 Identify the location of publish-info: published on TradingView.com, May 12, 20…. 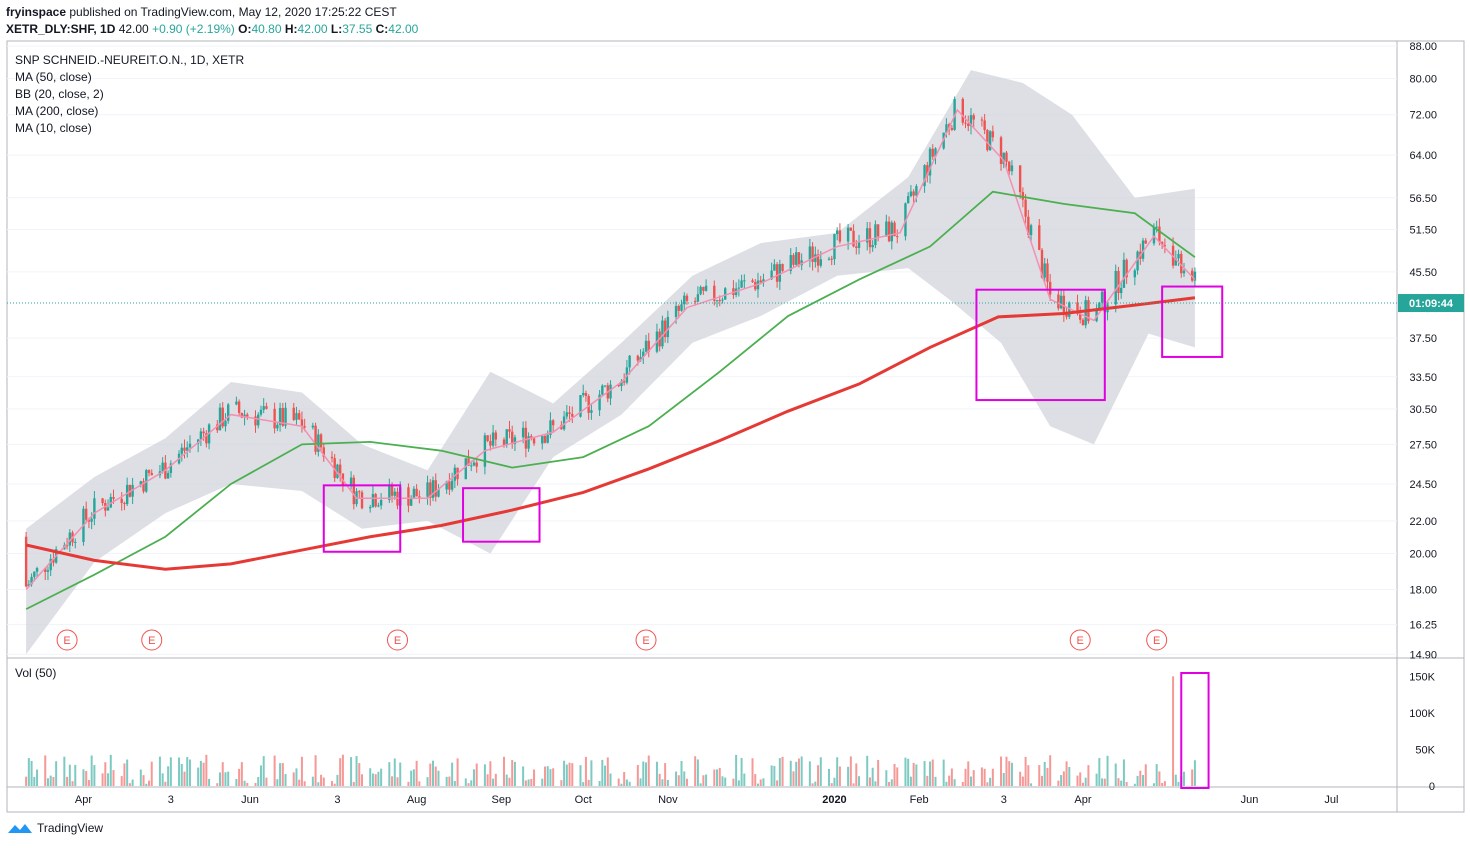
(233, 12).